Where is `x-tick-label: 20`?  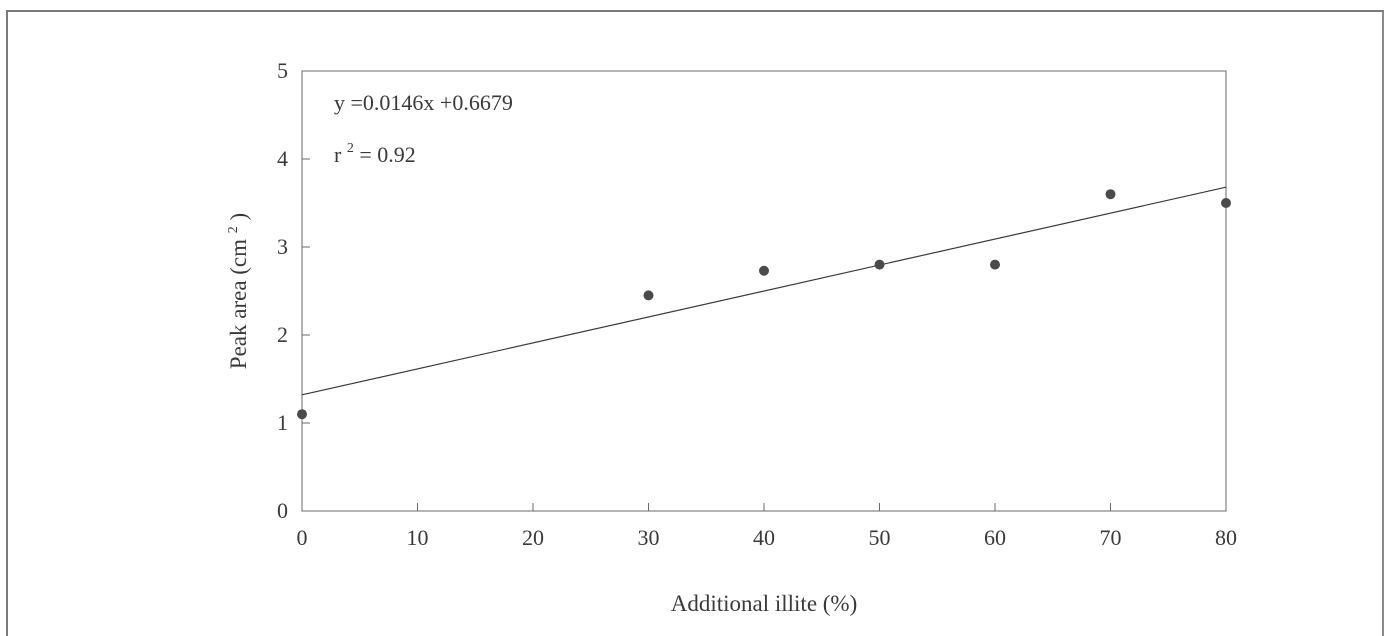
x-tick-label: 20 is located at coordinates (533, 537).